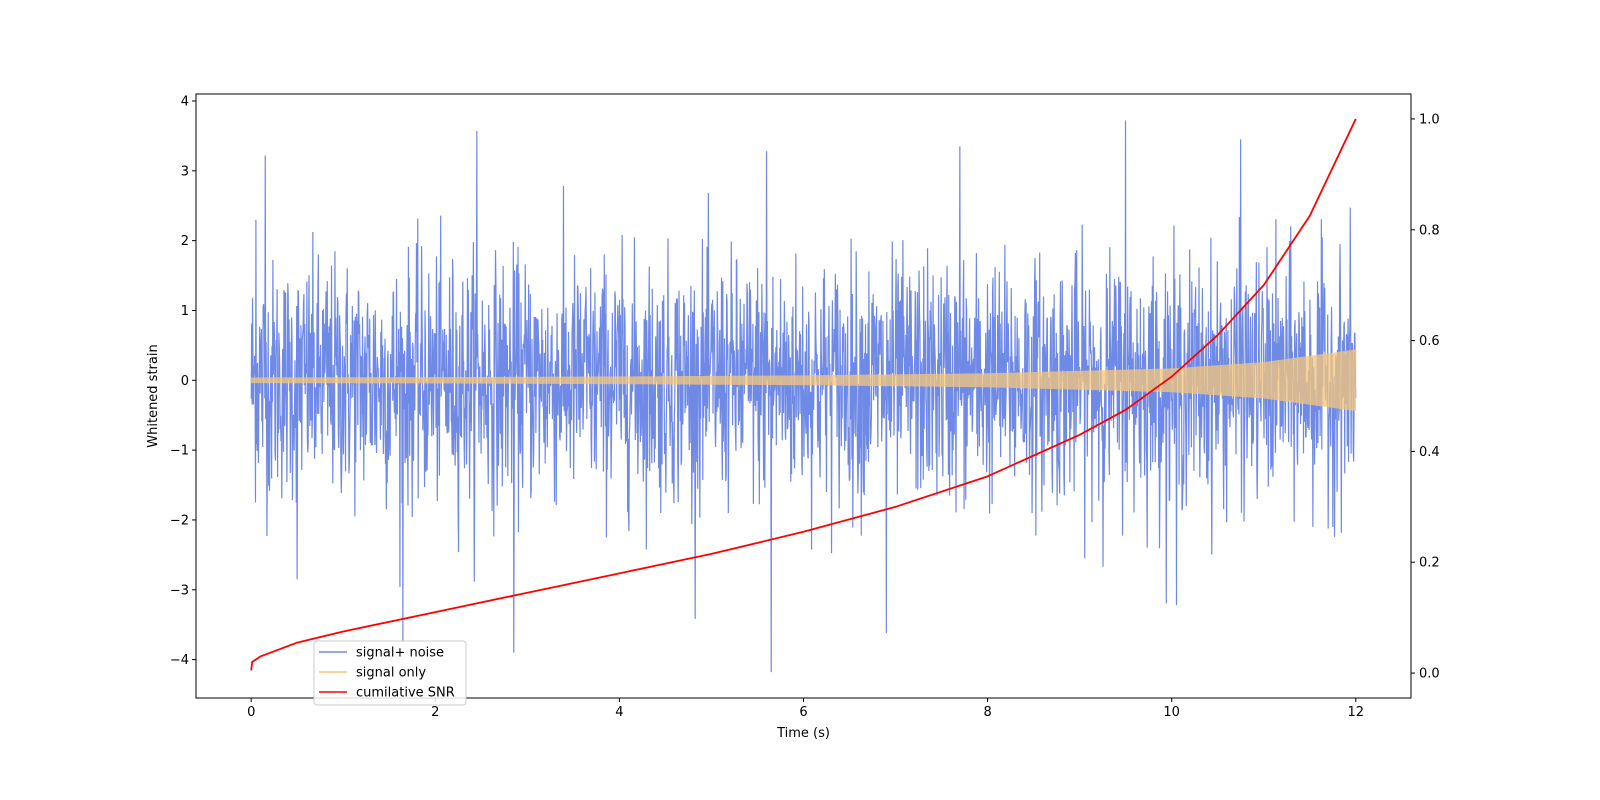 The image size is (1600, 800). What do you see at coordinates (1429, 563) in the screenshot?
I see `y-right-tick-label: 0.2` at bounding box center [1429, 563].